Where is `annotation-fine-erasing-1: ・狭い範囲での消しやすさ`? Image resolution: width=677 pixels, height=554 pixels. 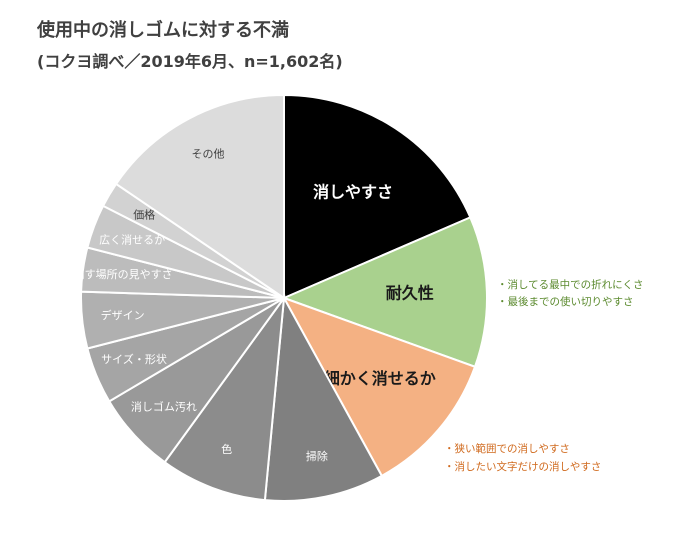
annotation-fine-erasing-1: ・狭い範囲での消しやすさ is located at coordinates (507, 449).